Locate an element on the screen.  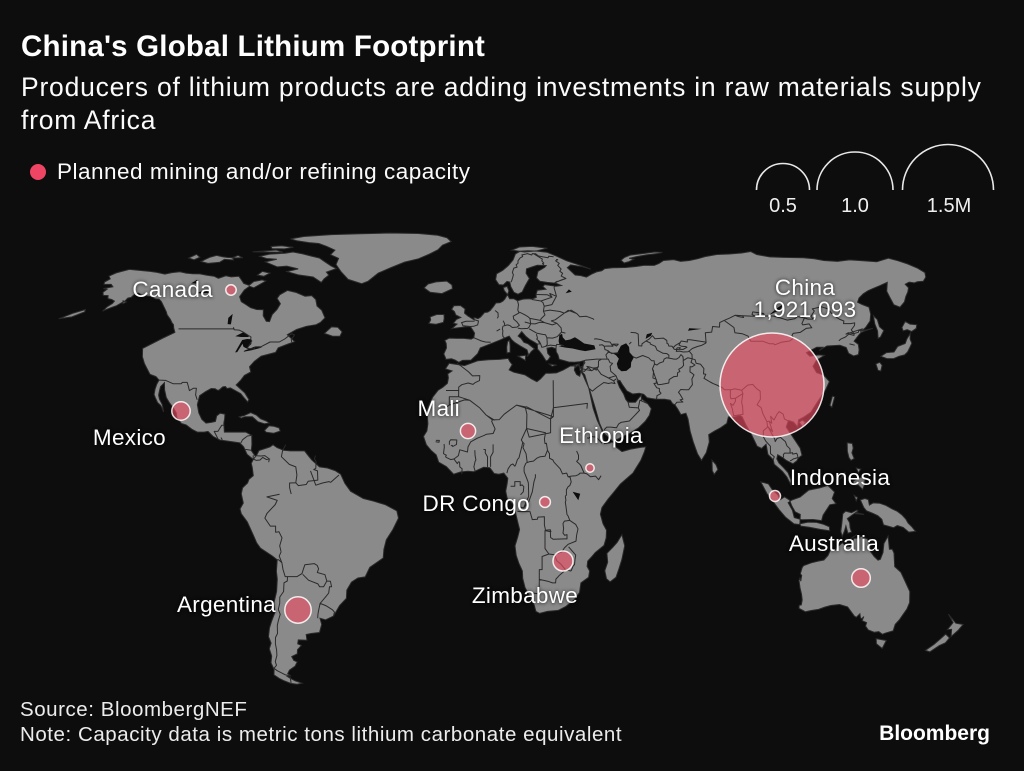
svg-text: China is located at coordinates (805, 287).